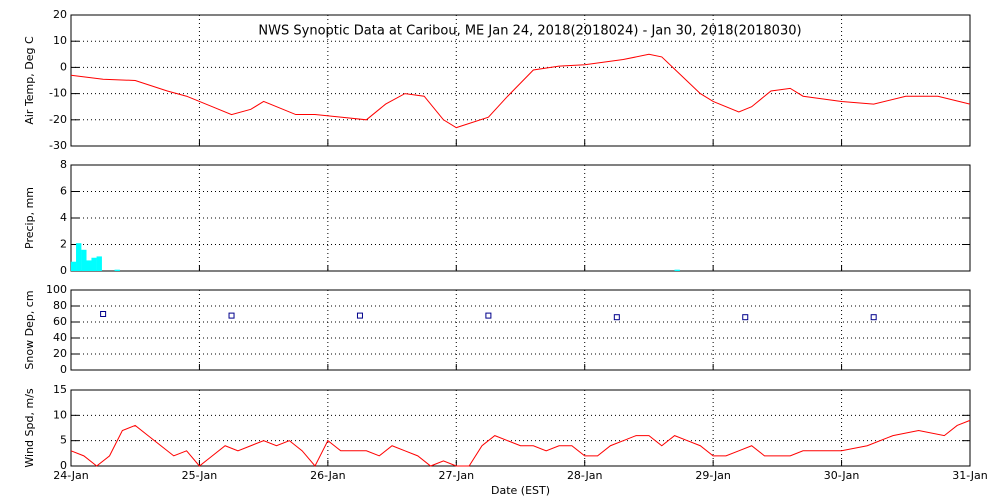 The image size is (1000, 500). I want to click on y-axis-label: Precip, mm, so click(29, 218).